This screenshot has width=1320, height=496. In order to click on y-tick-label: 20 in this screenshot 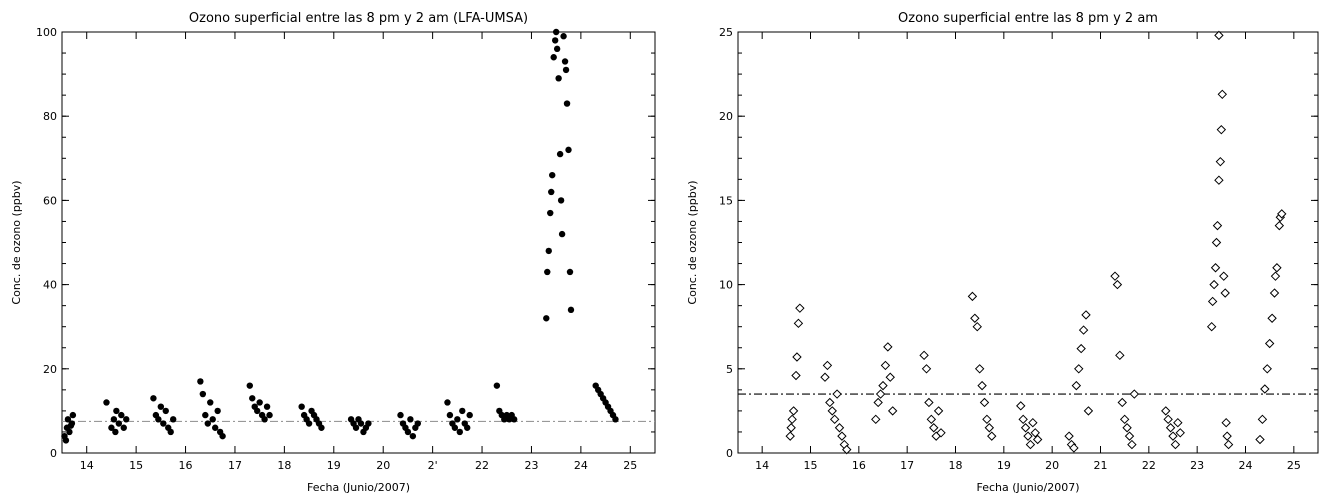, I will do `click(726, 116)`.